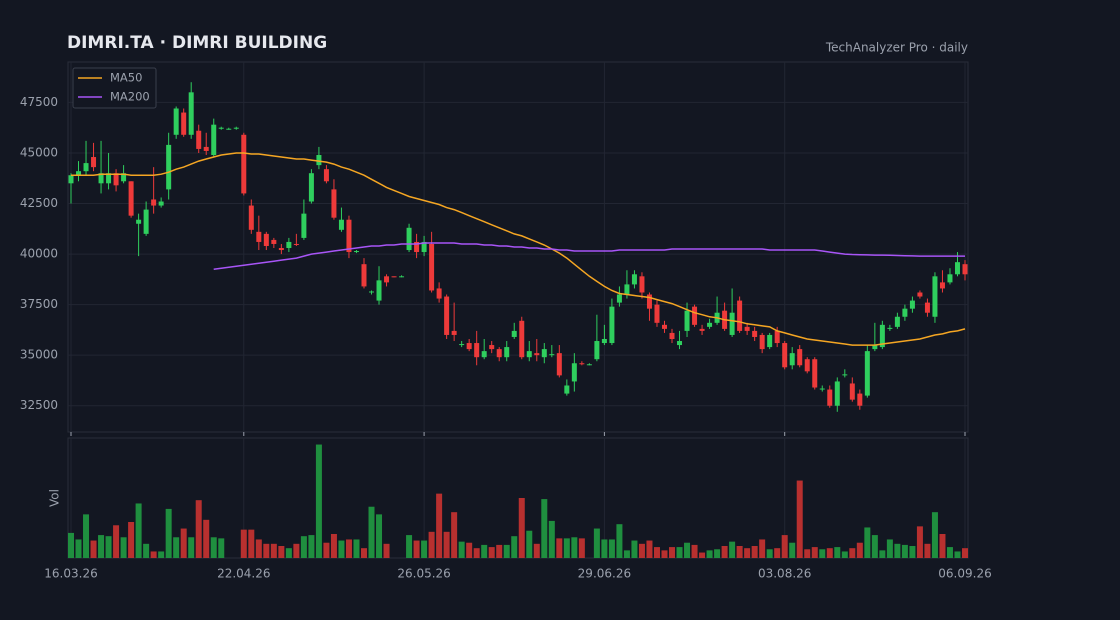  I want to click on y-tick-label: 45000, so click(39, 152).